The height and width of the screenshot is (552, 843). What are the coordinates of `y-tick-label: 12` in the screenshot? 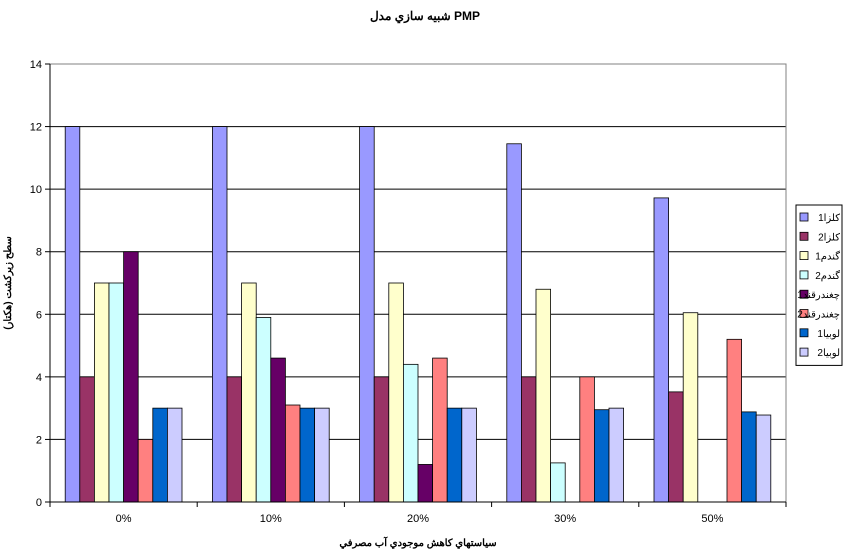 It's located at (36, 128).